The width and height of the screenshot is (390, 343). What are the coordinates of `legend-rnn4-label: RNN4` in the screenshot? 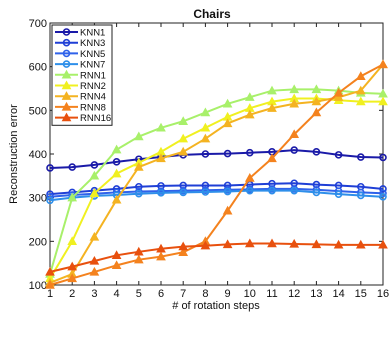 It's located at (93, 97).